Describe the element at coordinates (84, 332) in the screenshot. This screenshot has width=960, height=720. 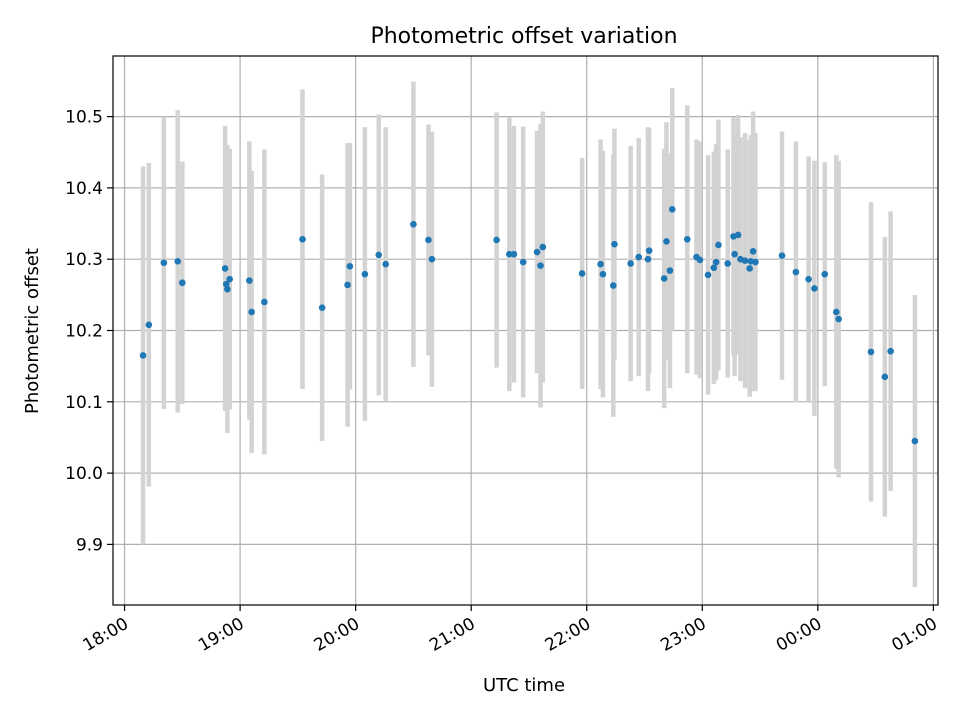
I see `y-tick-label: 10.2` at that location.